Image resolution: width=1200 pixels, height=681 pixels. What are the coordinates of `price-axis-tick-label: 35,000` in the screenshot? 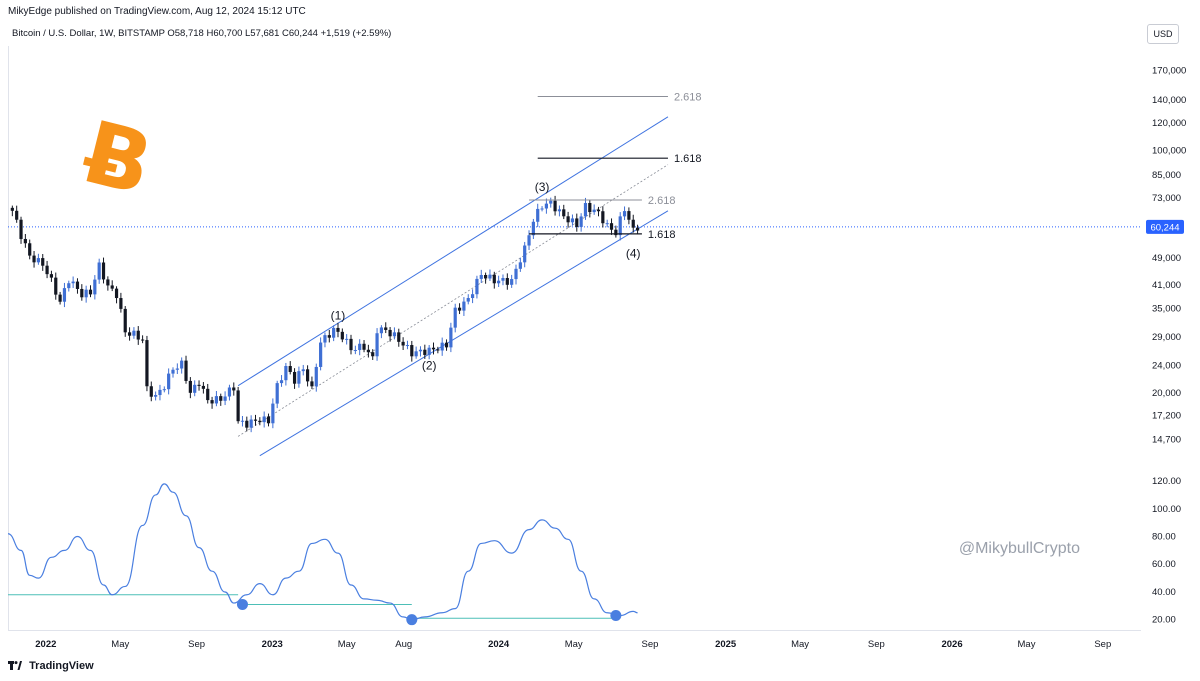 It's located at (1166, 309).